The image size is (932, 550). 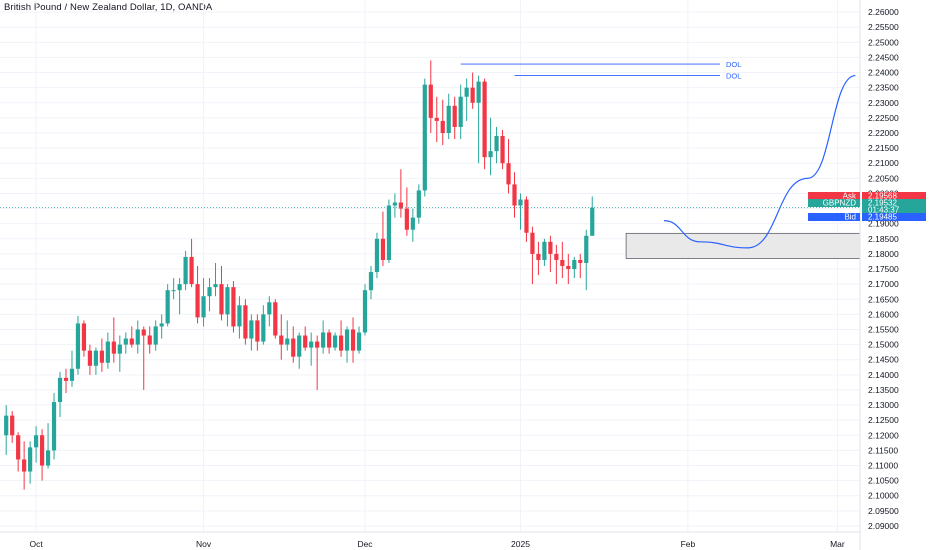 I want to click on y-tick-label: 2.25500, so click(x=883, y=27).